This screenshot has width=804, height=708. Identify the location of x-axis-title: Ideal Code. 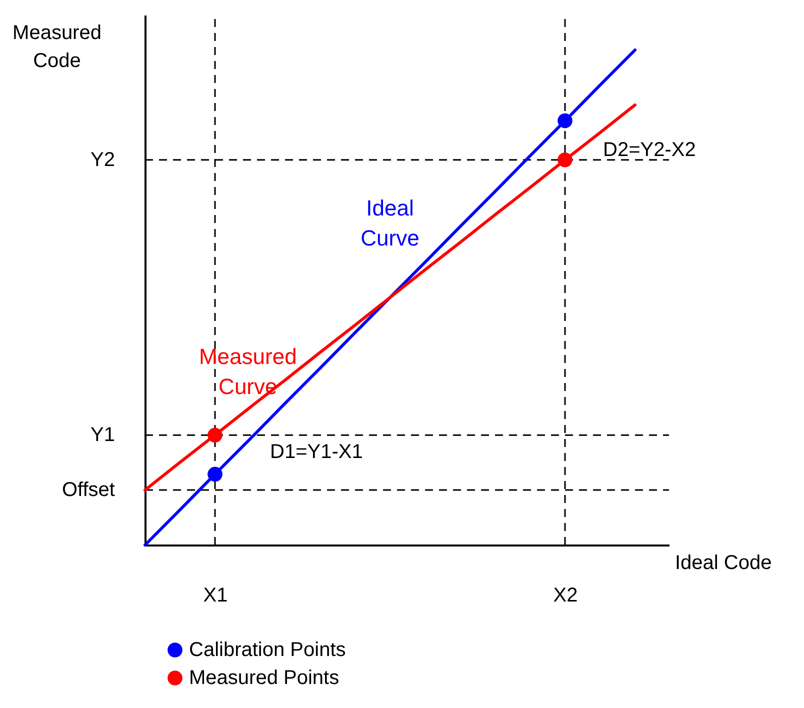
(723, 563).